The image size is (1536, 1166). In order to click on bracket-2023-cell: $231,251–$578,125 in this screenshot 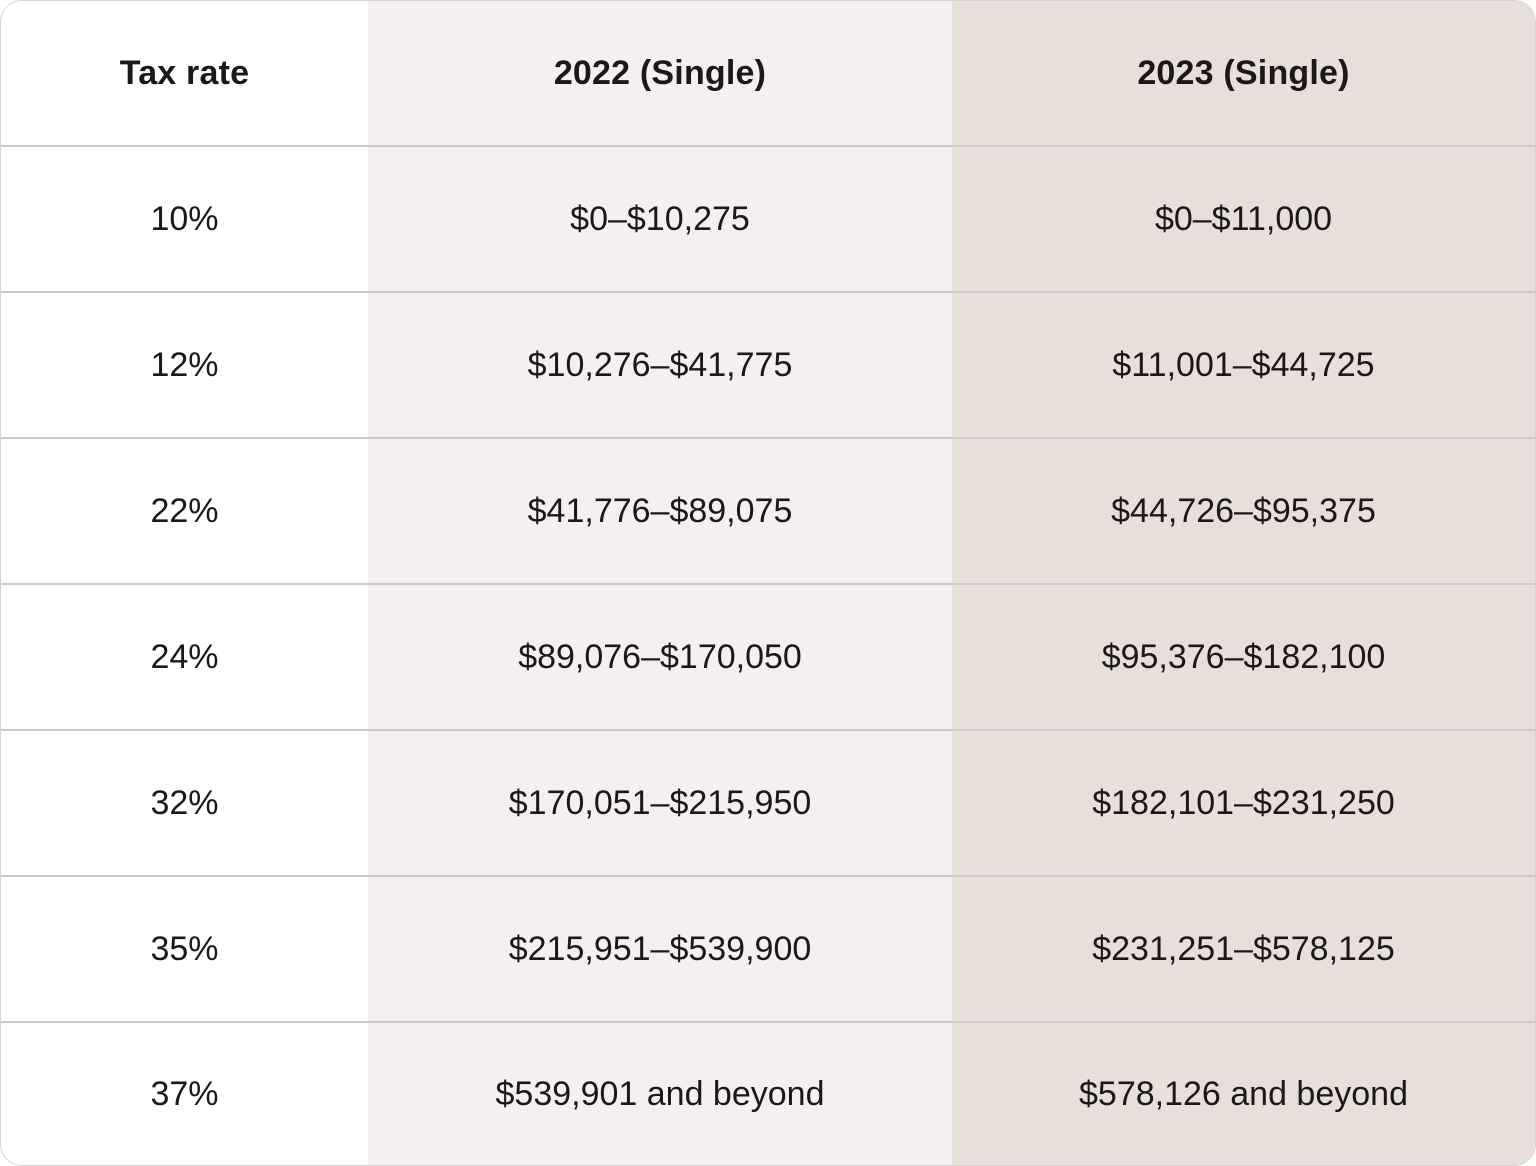, I will do `click(1243, 949)`.